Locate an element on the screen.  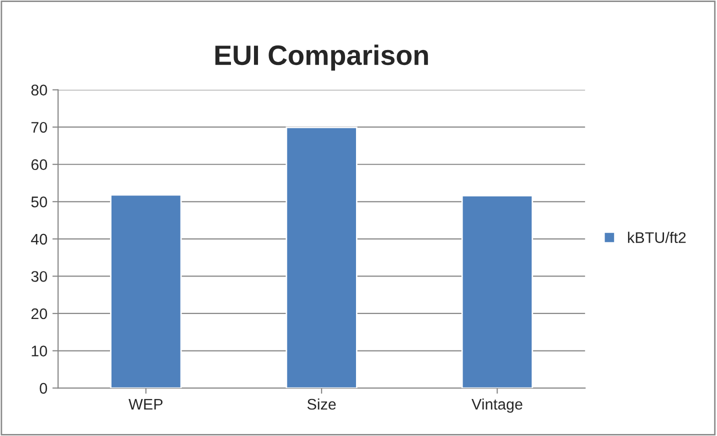
y-tick-label: 50 is located at coordinates (39, 202).